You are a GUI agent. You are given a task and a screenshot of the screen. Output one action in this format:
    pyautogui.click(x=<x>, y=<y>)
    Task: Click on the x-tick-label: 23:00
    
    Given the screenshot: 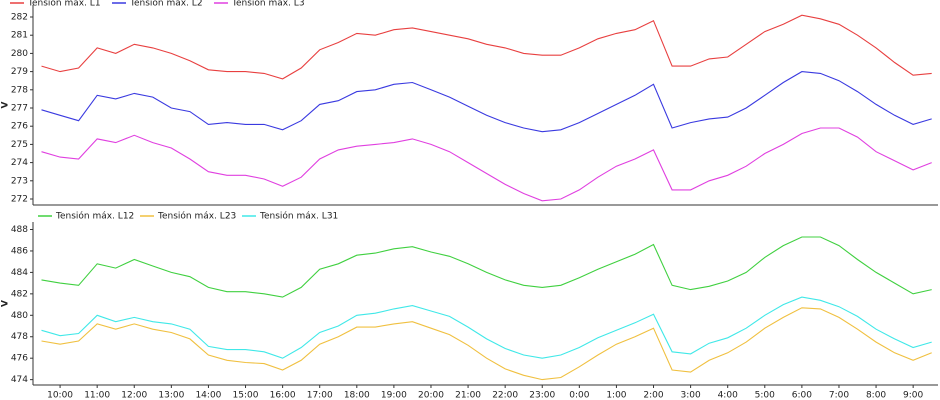 What is the action you would take?
    pyautogui.click(x=542, y=395)
    